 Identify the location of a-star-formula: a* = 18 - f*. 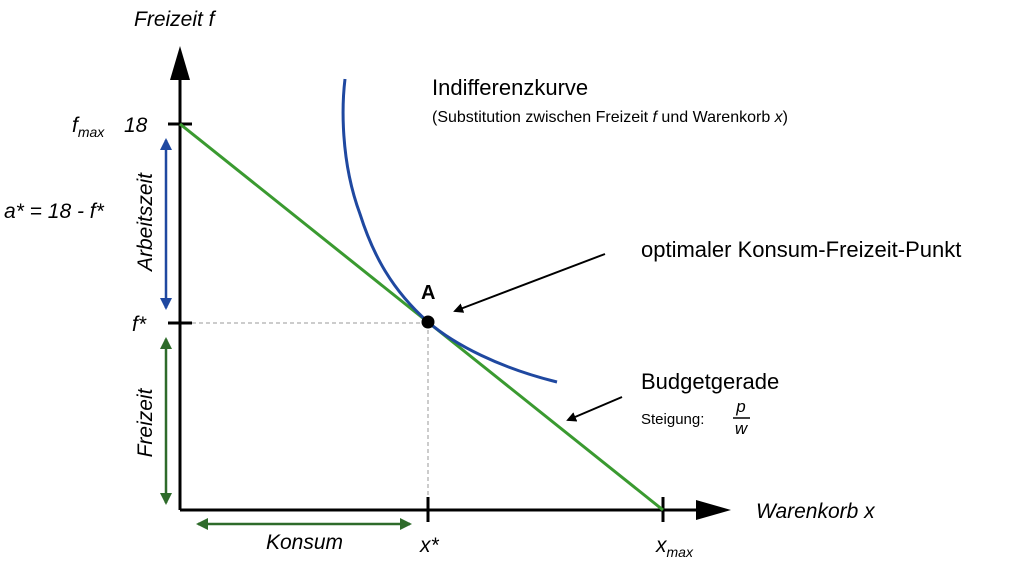
(54, 211).